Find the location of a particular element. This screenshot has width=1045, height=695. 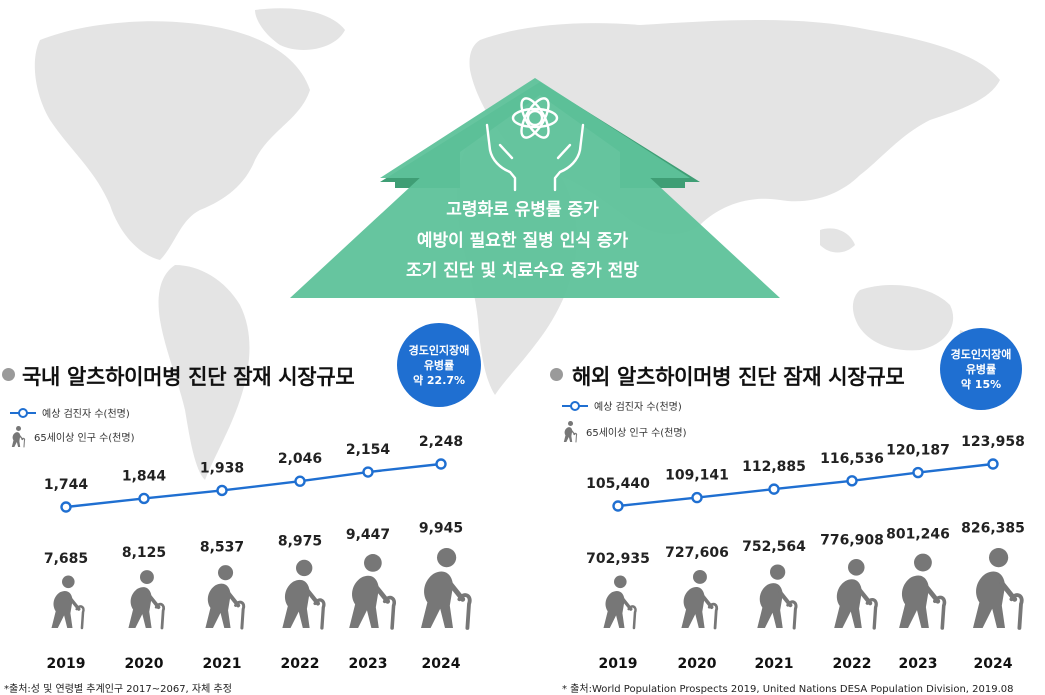

prevalence-badge-overseas: 경도인지장애 유병률 약 15% is located at coordinates (981, 369).